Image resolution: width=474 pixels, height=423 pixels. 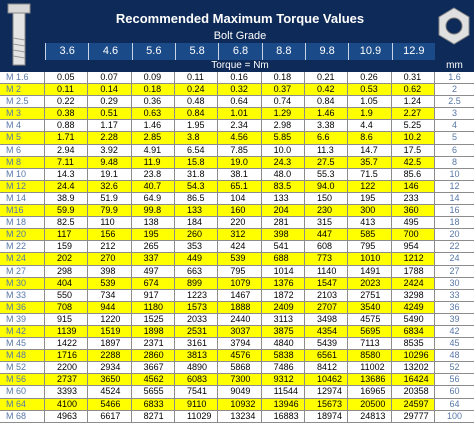 What do you see at coordinates (454, 174) in the screenshot?
I see `mm-value: 10` at bounding box center [454, 174].